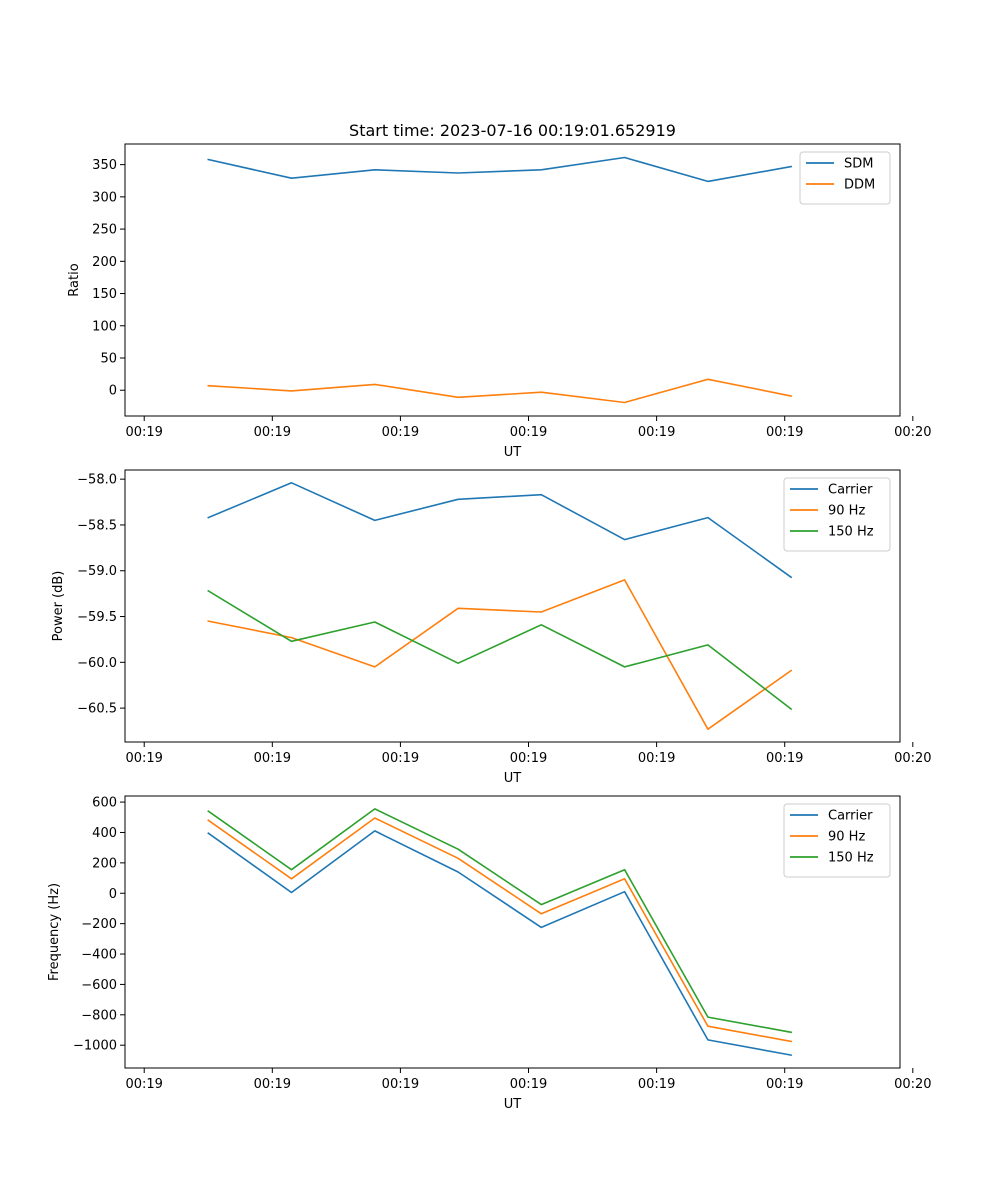  I want to click on y-tick-label: −59.5, so click(97, 617).